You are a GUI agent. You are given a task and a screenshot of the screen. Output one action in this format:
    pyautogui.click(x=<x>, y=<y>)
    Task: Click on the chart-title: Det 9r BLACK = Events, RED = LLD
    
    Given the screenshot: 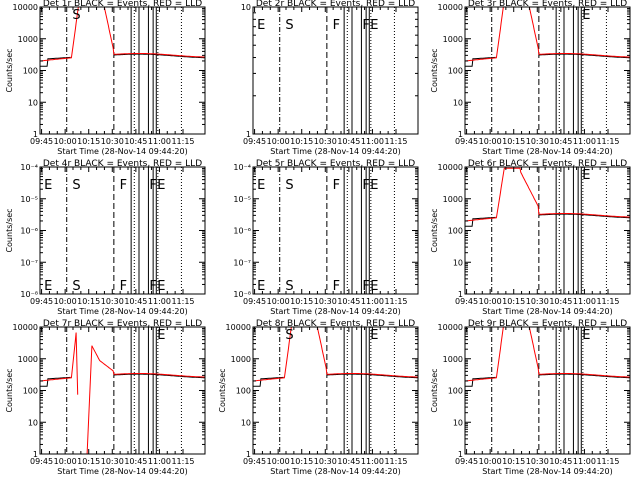 What is the action you would take?
    pyautogui.click(x=547, y=324)
    